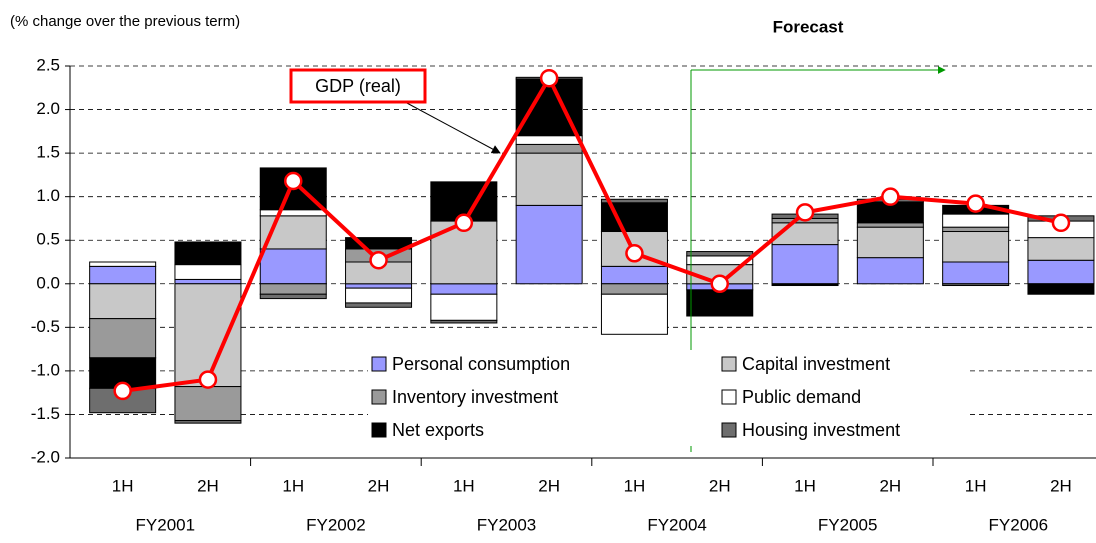 The width and height of the screenshot is (1096, 543). Describe the element at coordinates (507, 524) in the screenshot. I see `group-label: FY2003` at that location.